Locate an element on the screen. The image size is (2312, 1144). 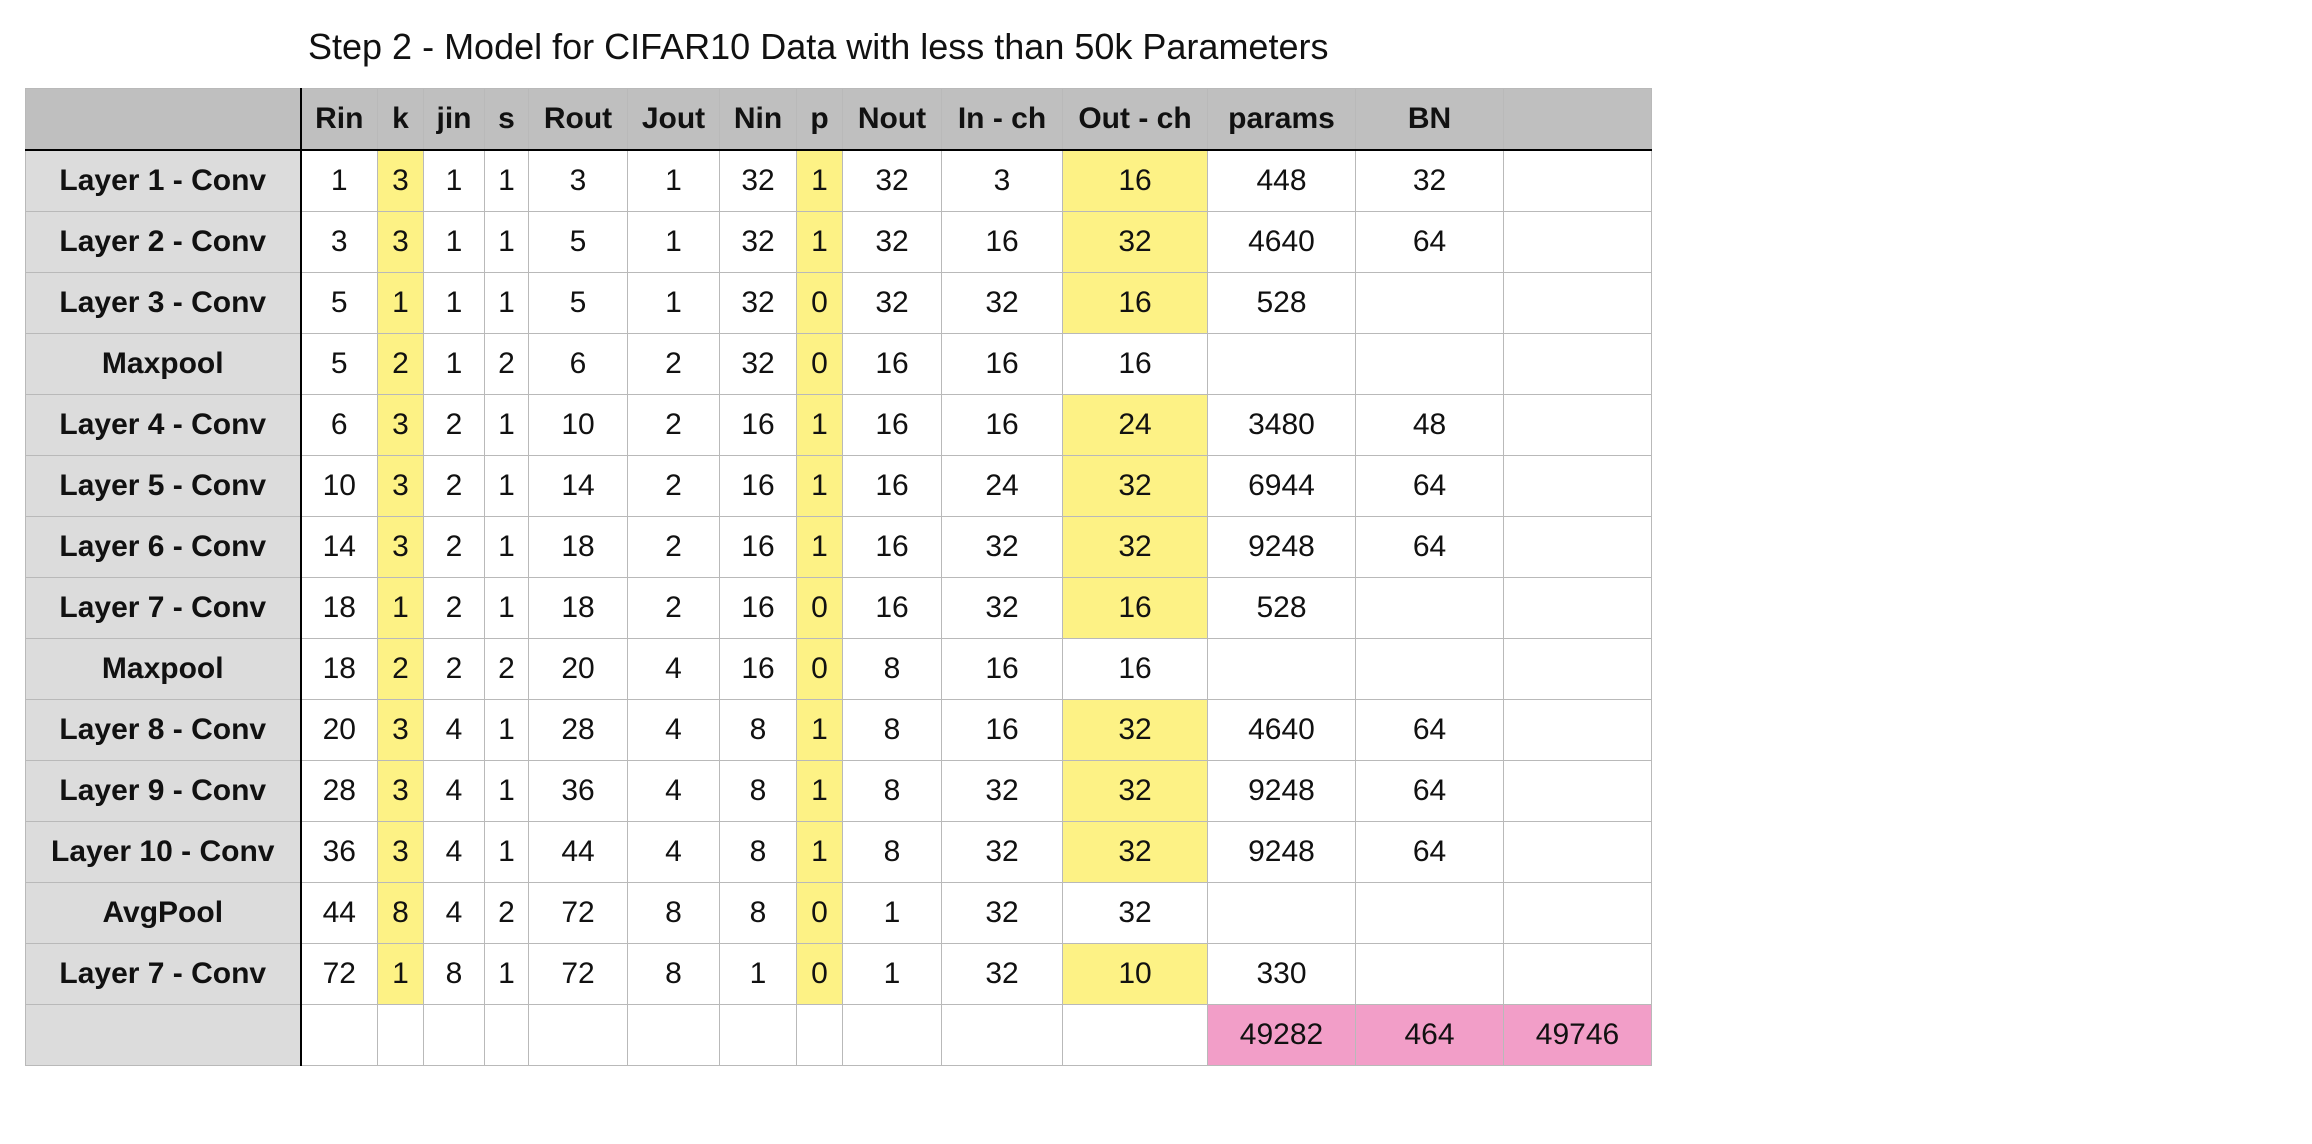
cell-rout: 6 is located at coordinates (578, 364).